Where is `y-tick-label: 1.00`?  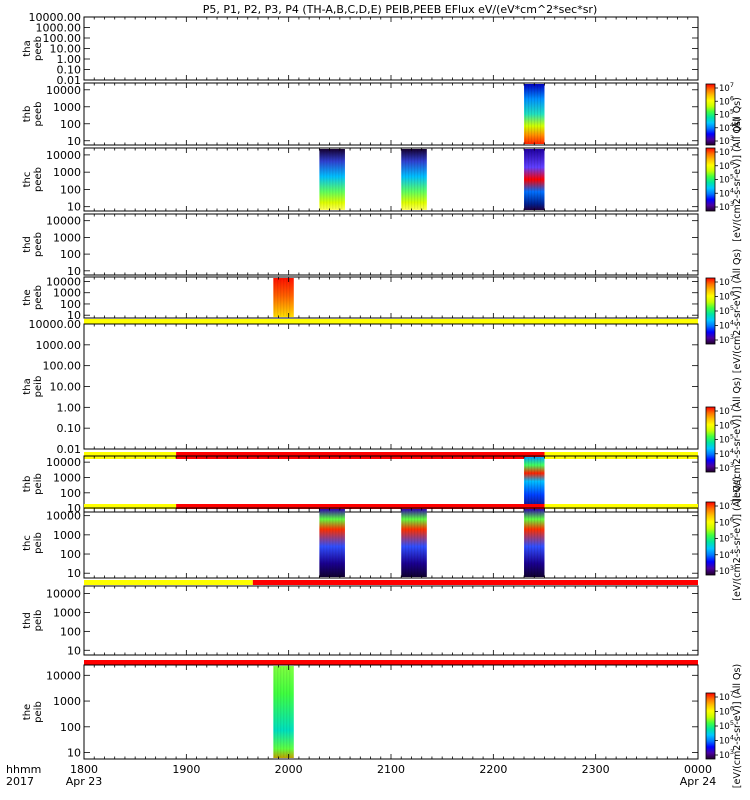
y-tick-label: 1.00 is located at coordinates (69, 59).